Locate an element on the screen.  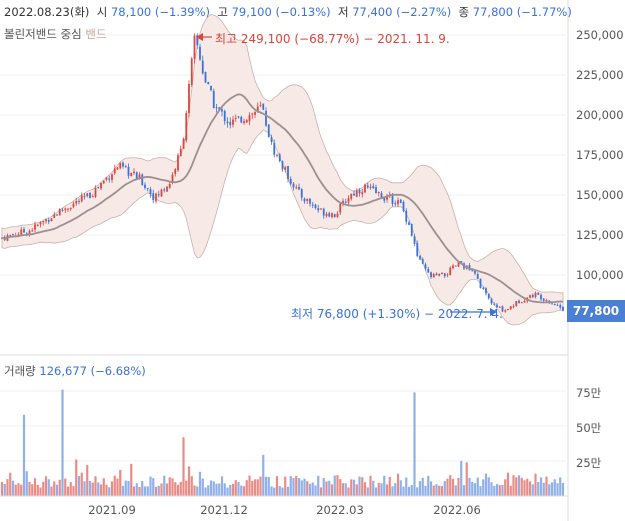
low-annotation: 최저 76,800 (+1.30%) − 2022. 7. 4. is located at coordinates (397, 314).